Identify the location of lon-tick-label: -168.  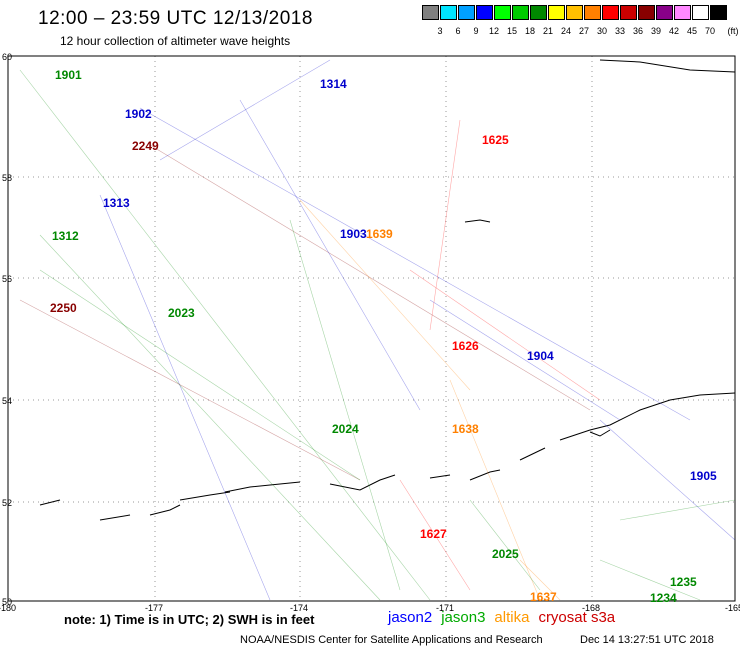
(591, 608).